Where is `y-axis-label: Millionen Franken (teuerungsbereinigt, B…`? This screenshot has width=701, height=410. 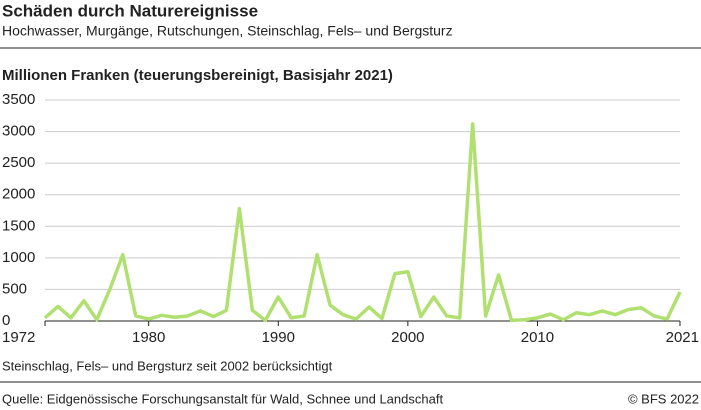 y-axis-label: Millionen Franken (teuerungsbereinigt, B… is located at coordinates (197, 75).